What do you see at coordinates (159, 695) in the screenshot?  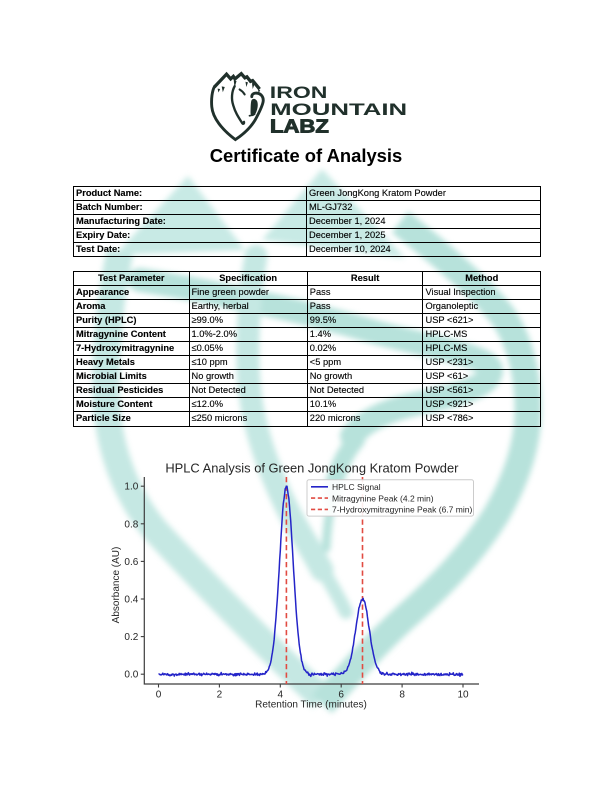 I see `svg-text: 0` at bounding box center [159, 695].